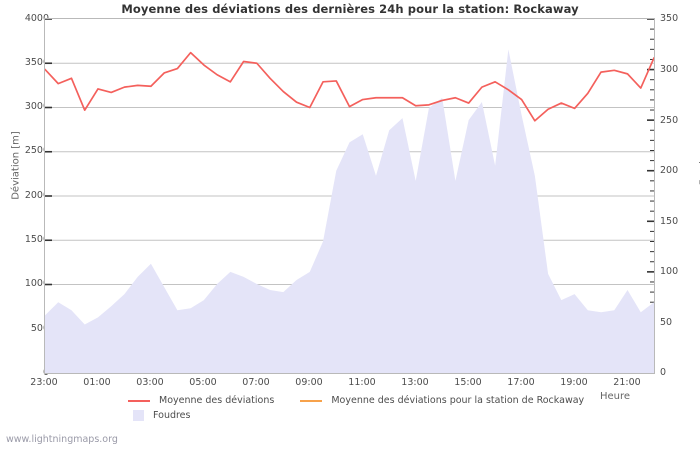 This screenshot has width=700, height=450. What do you see at coordinates (311, 400) in the screenshot?
I see `legend-swatch-station` at bounding box center [311, 400].